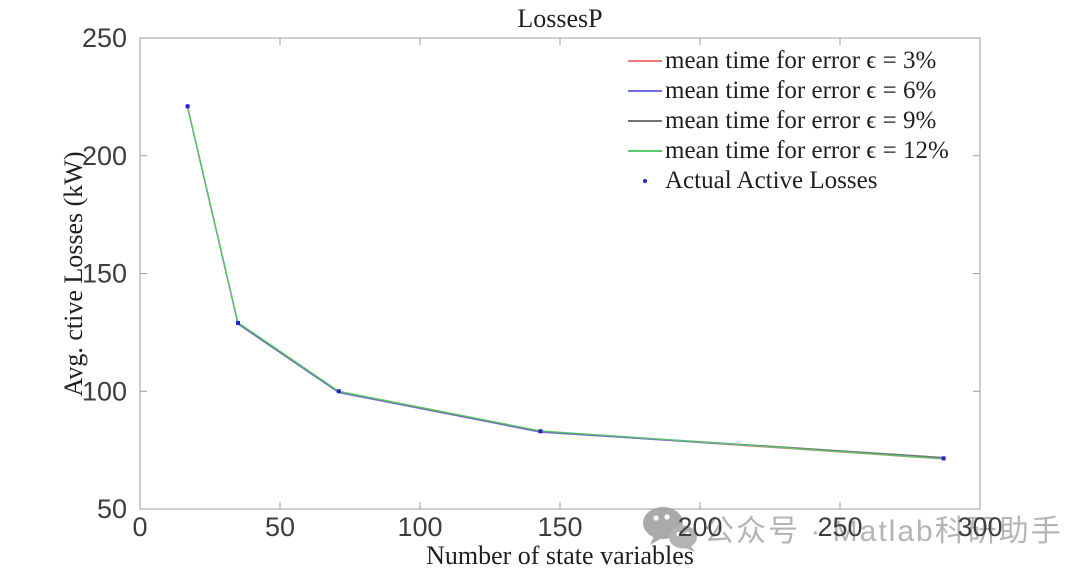  What do you see at coordinates (419, 527) in the screenshot?
I see `x-tick-label: 100` at bounding box center [419, 527].